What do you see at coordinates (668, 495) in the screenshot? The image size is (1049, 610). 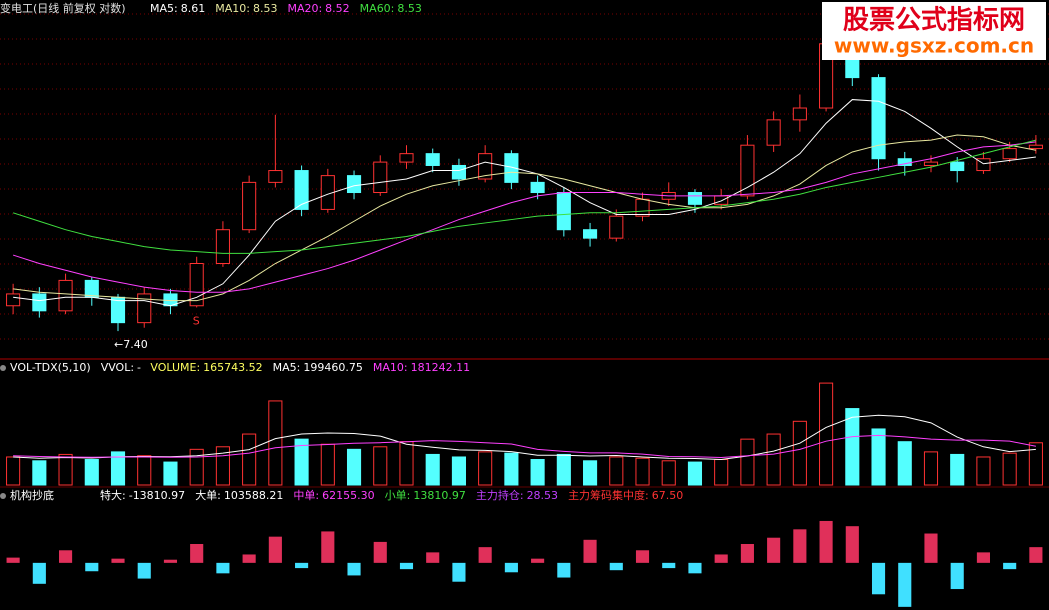 I see `readout-value: 67.50` at bounding box center [668, 495].